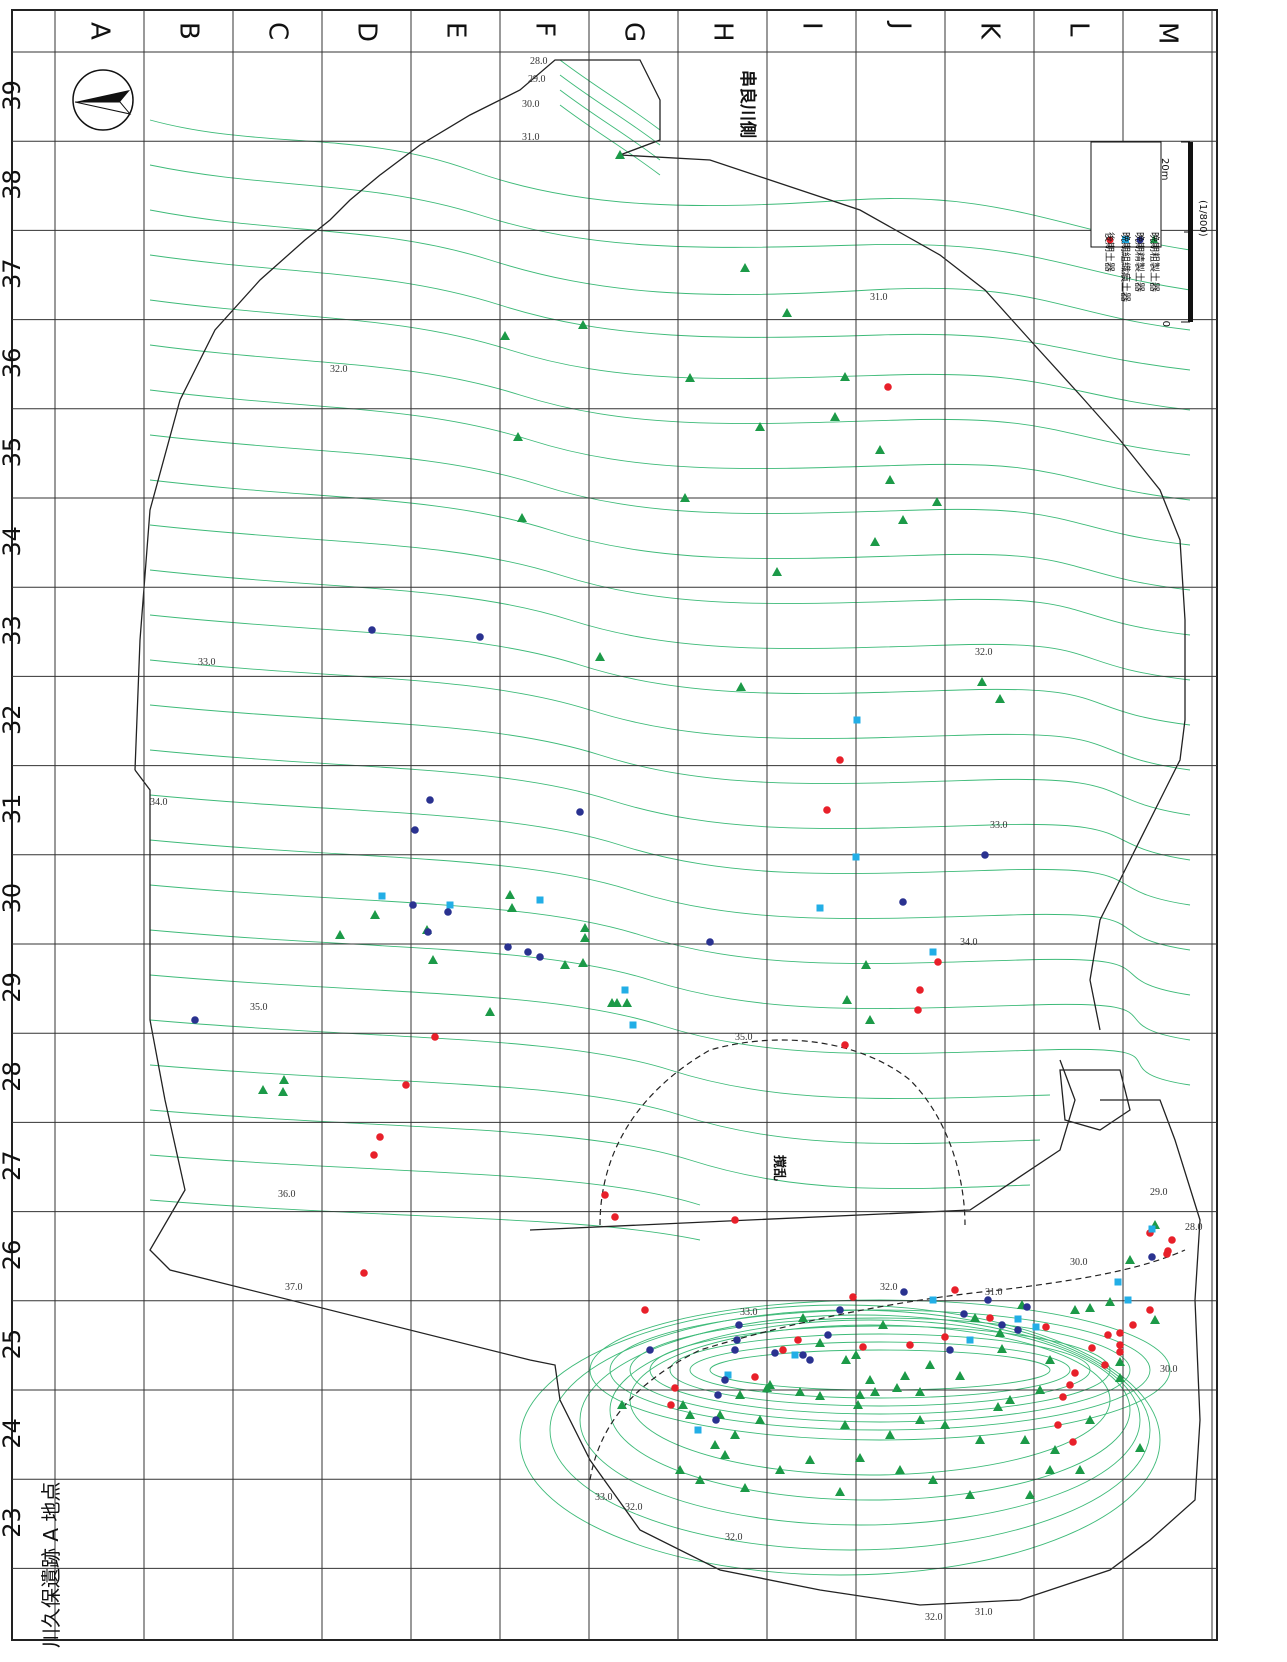 Image resolution: width=1287 pixels, height=1662 pixels. What do you see at coordinates (13, 1522) in the screenshot?
I see `row-label: 23` at bounding box center [13, 1522].